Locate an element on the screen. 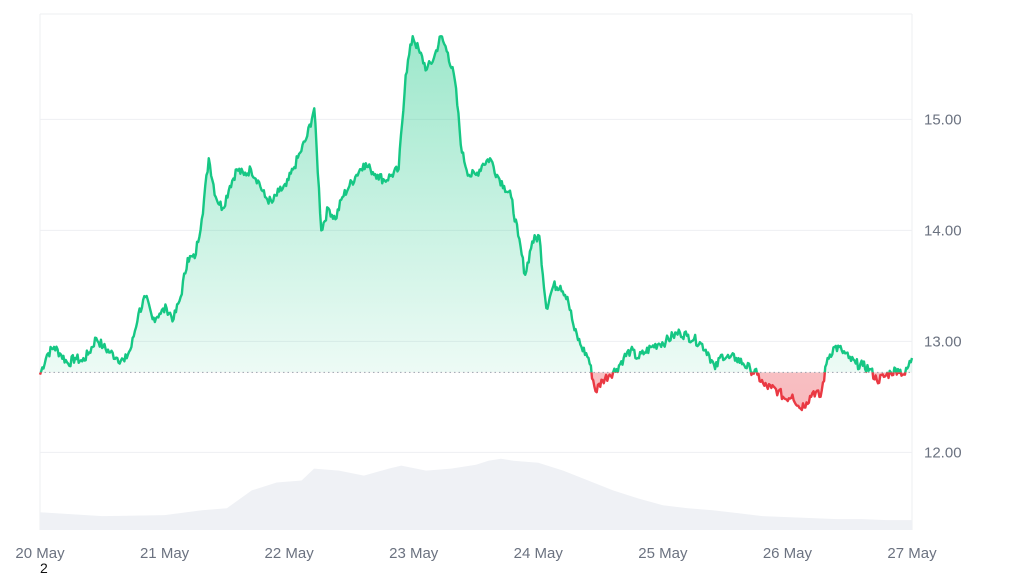 The width and height of the screenshot is (1024, 581). price-line-down is located at coordinates (472, 392).